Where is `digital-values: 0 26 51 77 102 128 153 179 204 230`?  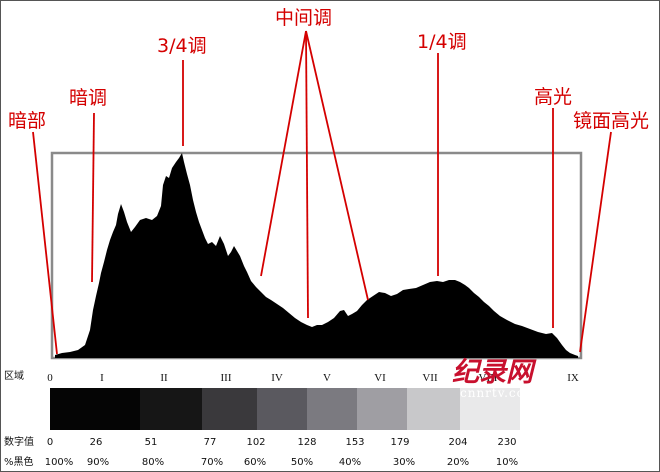 digital-values: 0 26 51 77 102 128 153 179 204 230 is located at coordinates (282, 442).